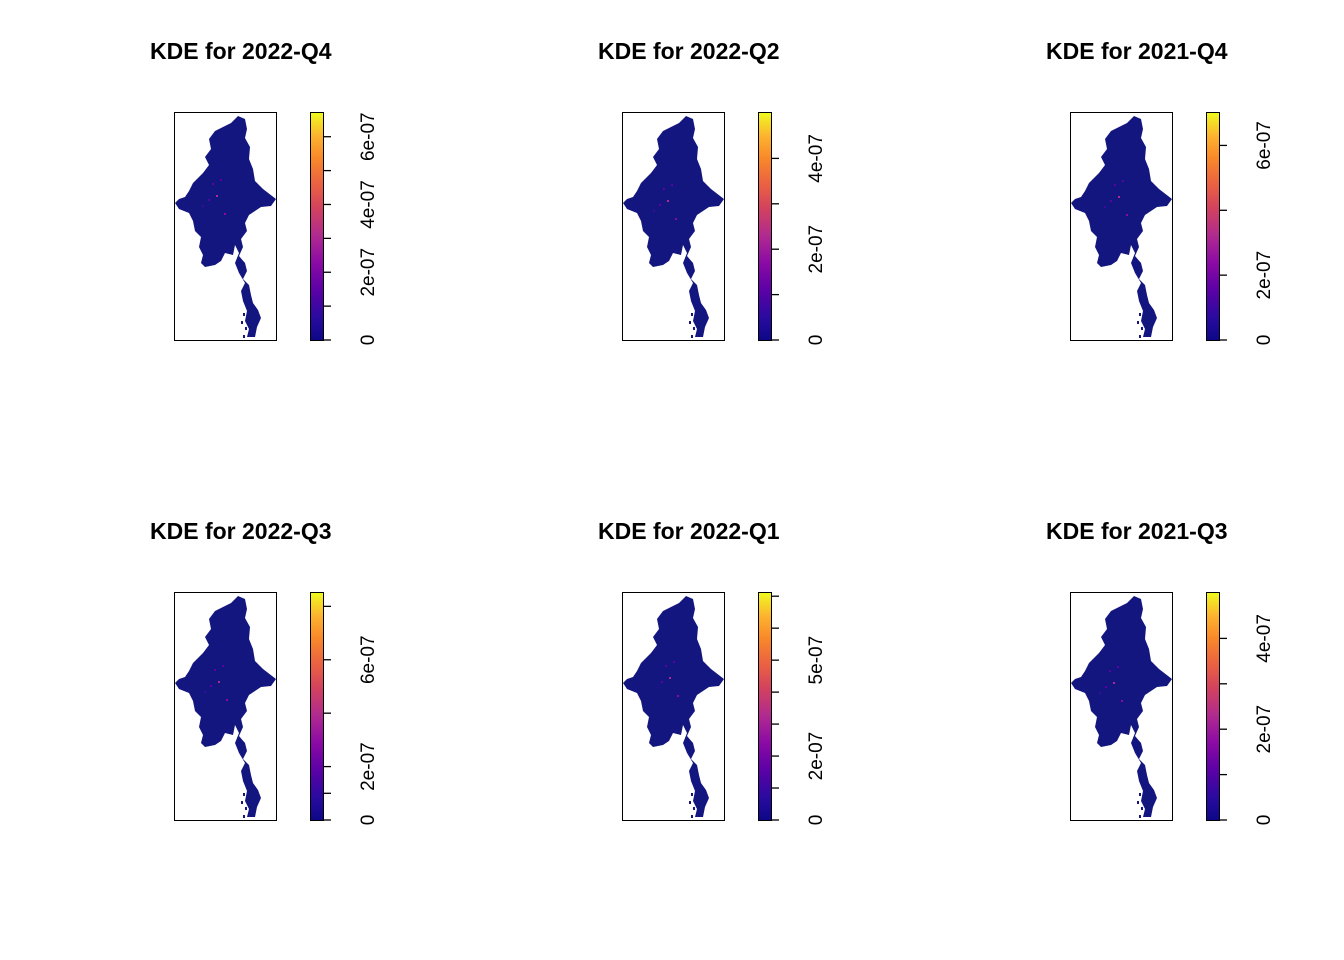  Describe the element at coordinates (1247, 719) in the screenshot. I see `legend-axis-svg: 0 2e-07 4e-07` at that location.